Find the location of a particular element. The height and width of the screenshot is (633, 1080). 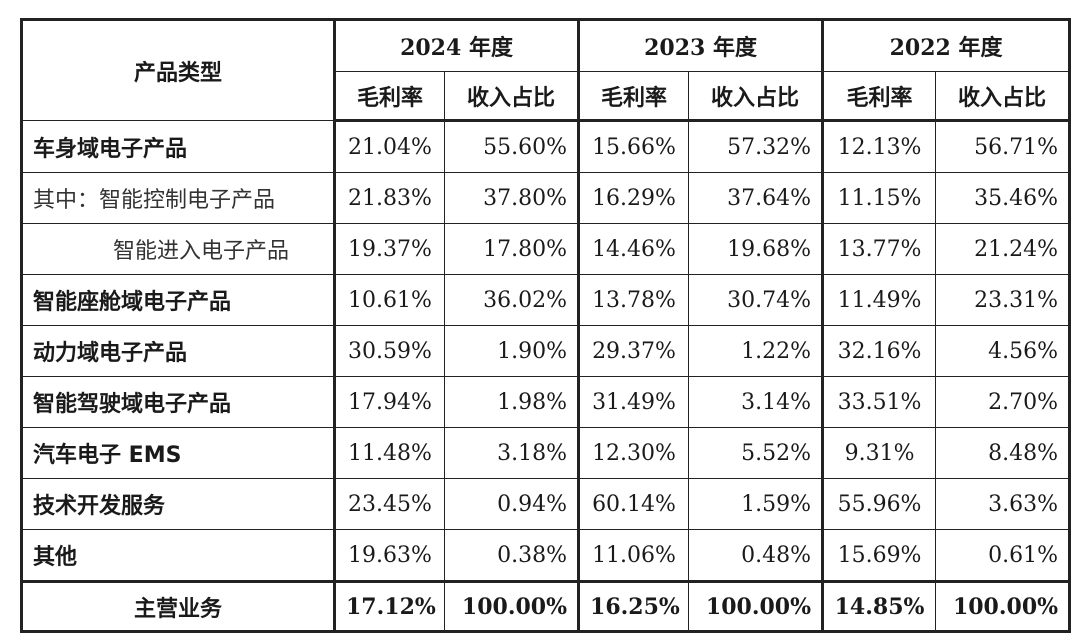

table-cell: 11.06% is located at coordinates (634, 555).